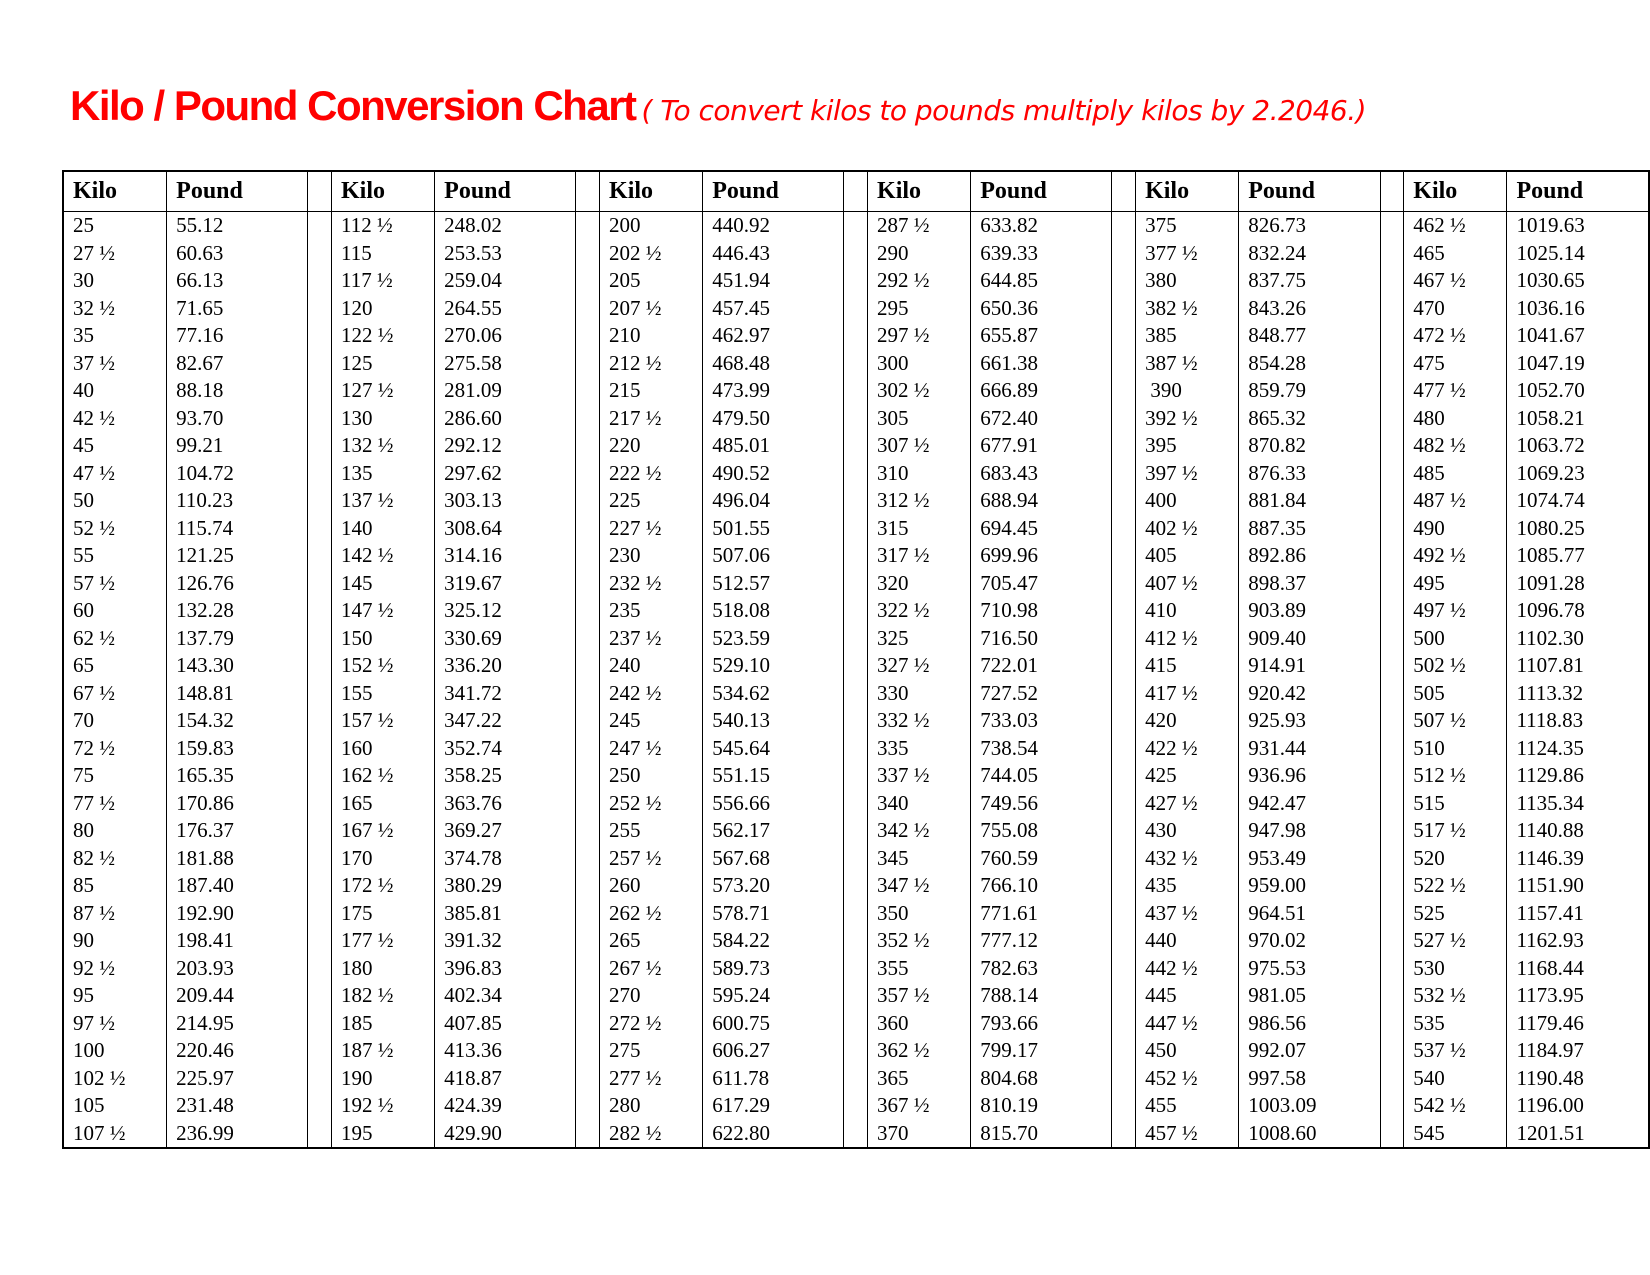  Describe the element at coordinates (383, 941) in the screenshot. I see `kilo-cell: 177 ½` at that location.